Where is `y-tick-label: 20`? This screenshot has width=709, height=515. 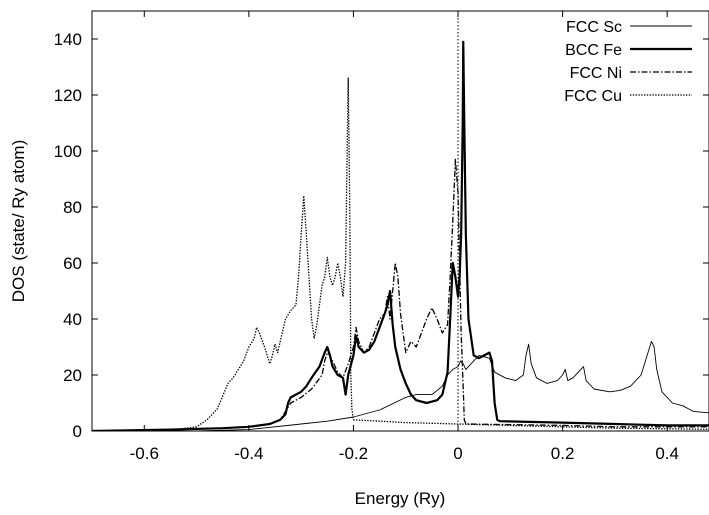
y-tick-label: 20 is located at coordinates (72, 375).